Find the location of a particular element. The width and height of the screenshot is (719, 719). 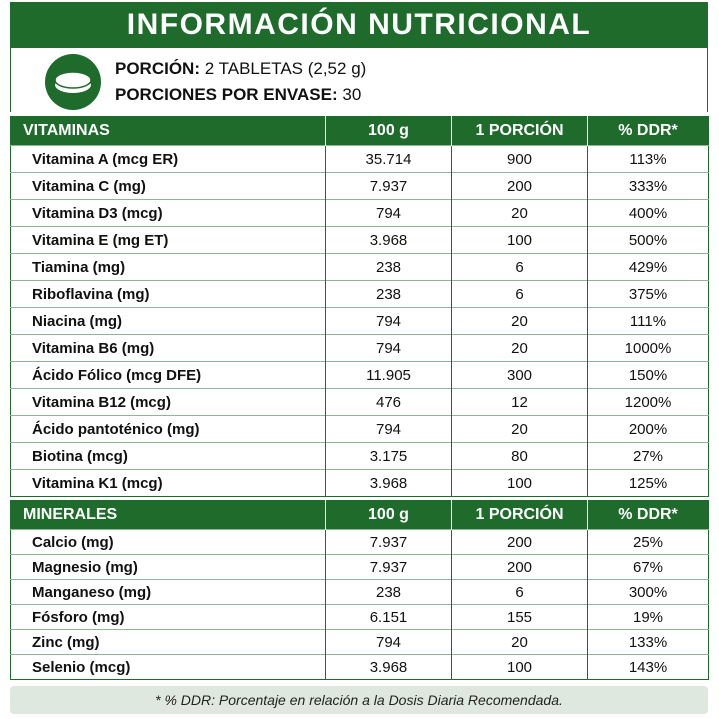

minerals-header-ddr: % DDR* is located at coordinates (648, 515).